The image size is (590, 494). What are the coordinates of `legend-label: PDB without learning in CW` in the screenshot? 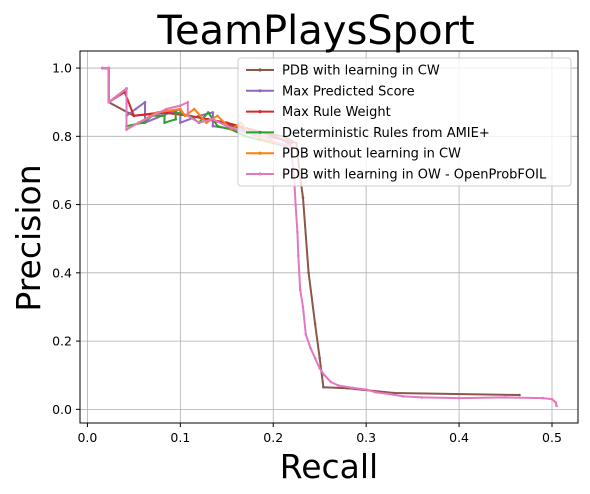 It's located at (371, 154).